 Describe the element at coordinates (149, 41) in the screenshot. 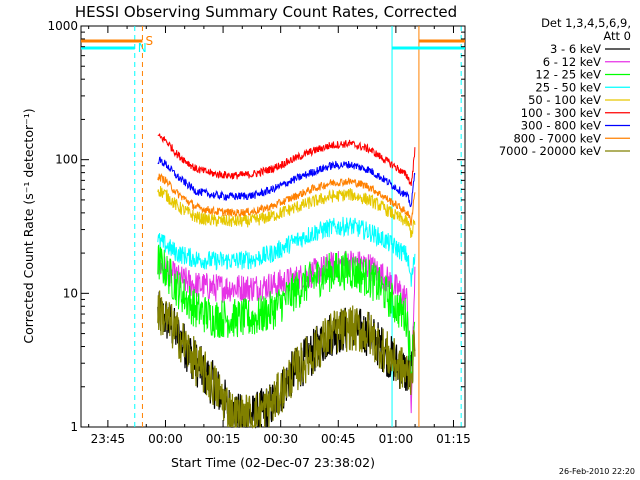

I see `saa-label: S` at that location.